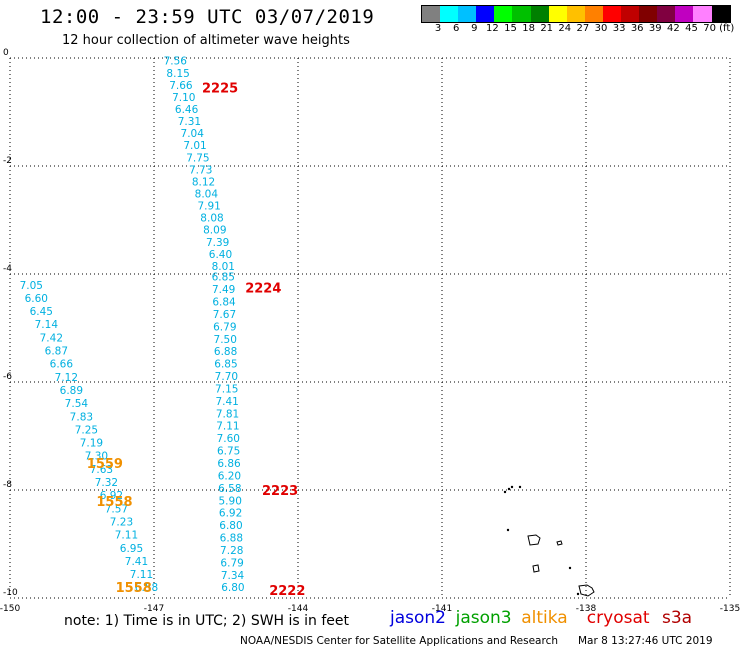 The image size is (740, 650). What do you see at coordinates (36, 299) in the screenshot?
I see `wave-height-value: 6.60` at bounding box center [36, 299].